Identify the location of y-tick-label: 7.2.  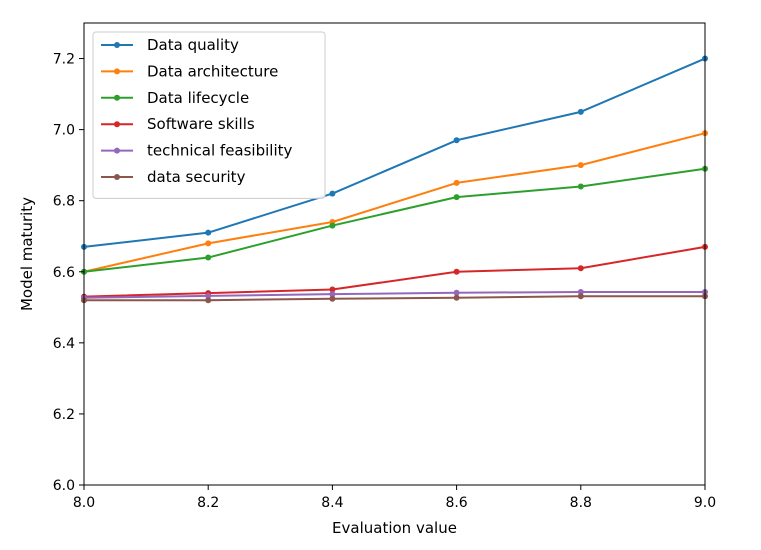
(64, 60).